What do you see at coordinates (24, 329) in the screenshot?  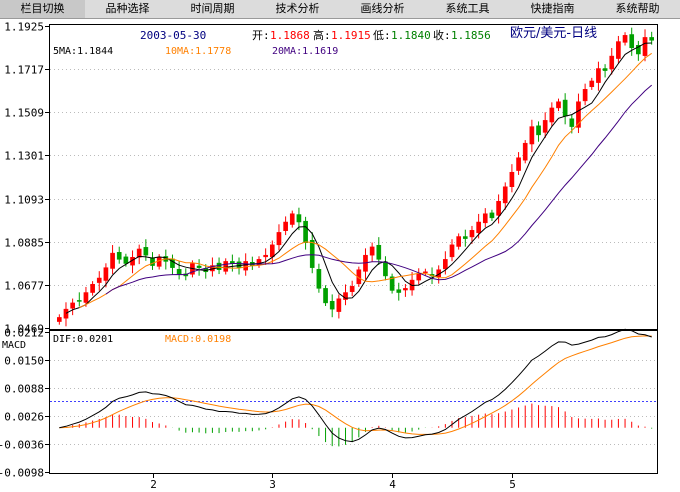 I see `price-y-label: 1.0469` at bounding box center [24, 329].